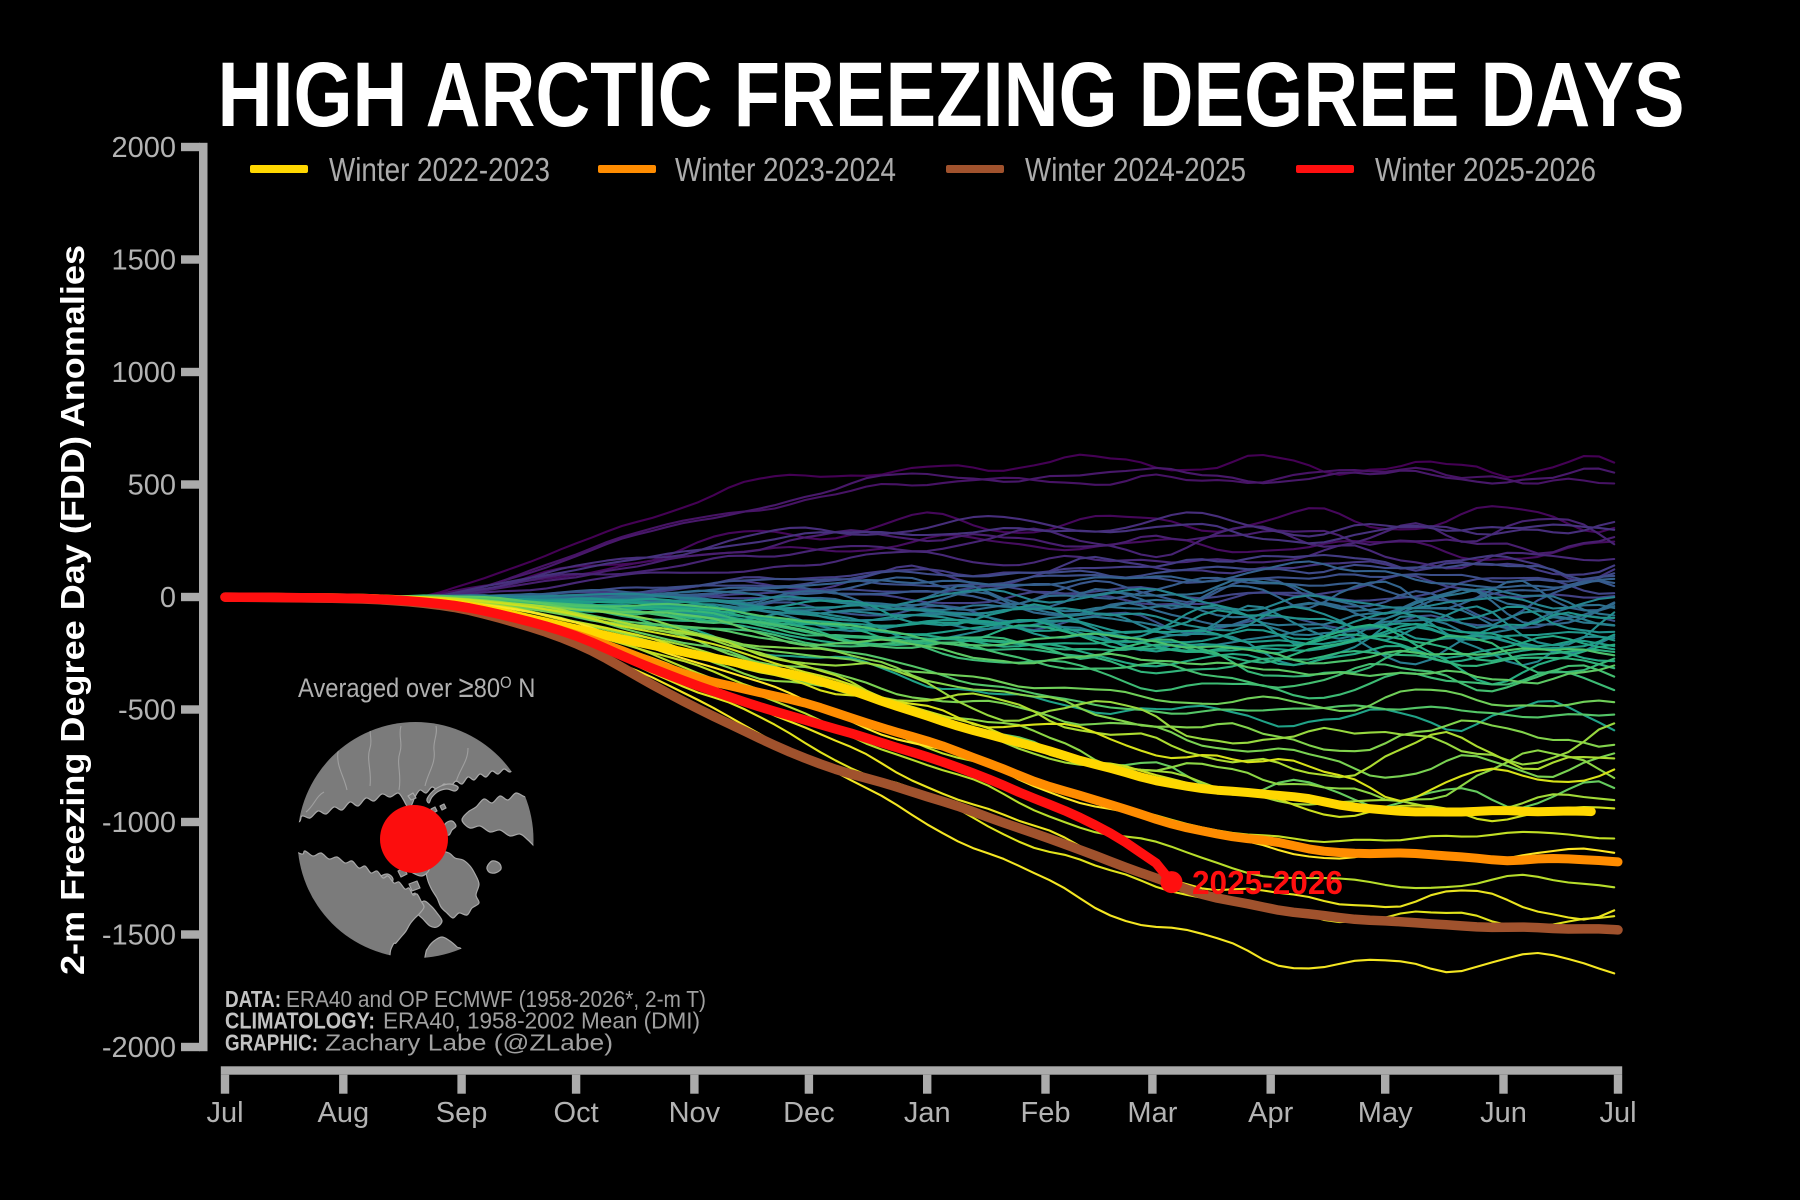 The image size is (1800, 1200). What do you see at coordinates (496, 999) in the screenshot?
I see `svg-text:ERA40 and OP ECMWF (1958-2026*: ERA40 and OP ECMWF (1958-2026*, 2-m T)` at bounding box center [496, 999].